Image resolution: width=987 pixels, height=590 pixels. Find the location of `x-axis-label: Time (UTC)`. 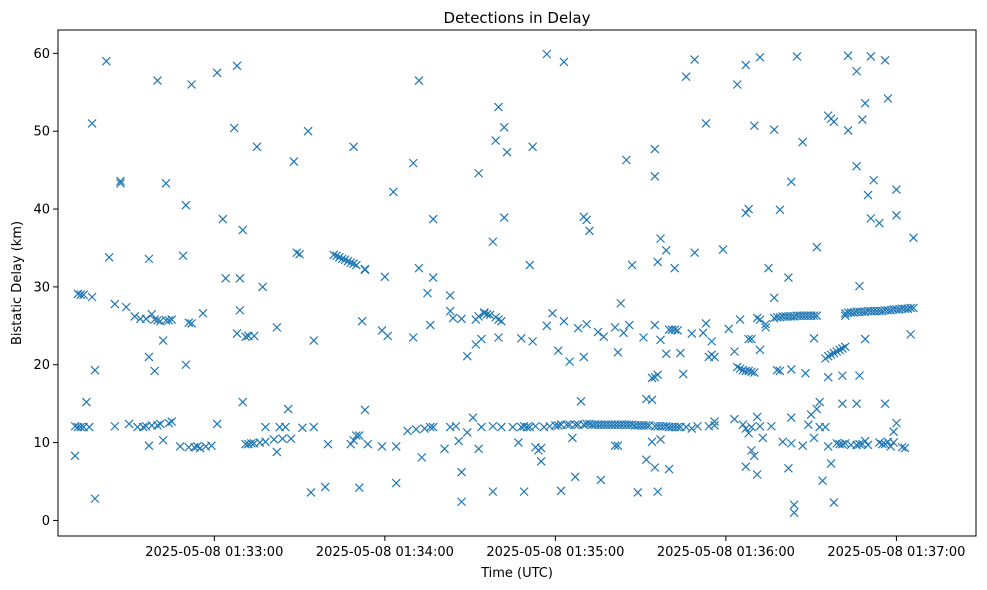

x-axis-label: Time (UTC) is located at coordinates (516, 573).